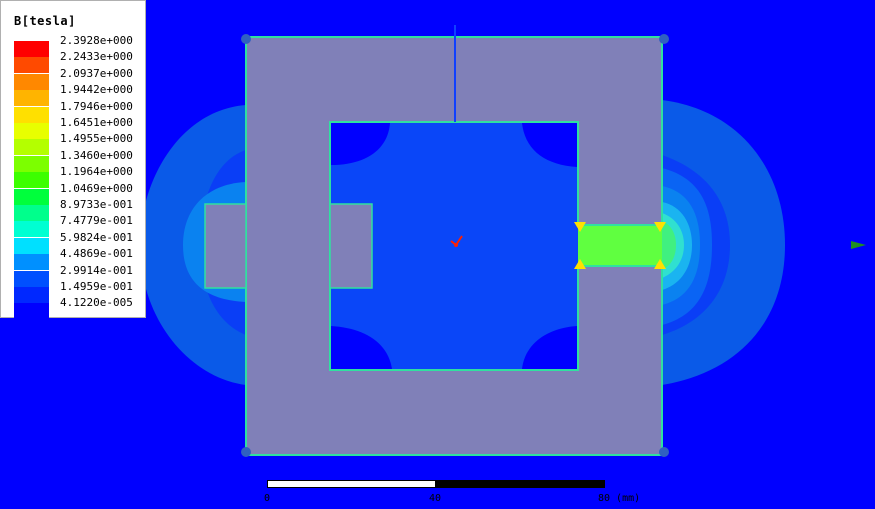 The width and height of the screenshot is (875, 509). What do you see at coordinates (452, 492) in the screenshot?
I see `scale-bar: 0 40 80 (mm)` at bounding box center [452, 492].